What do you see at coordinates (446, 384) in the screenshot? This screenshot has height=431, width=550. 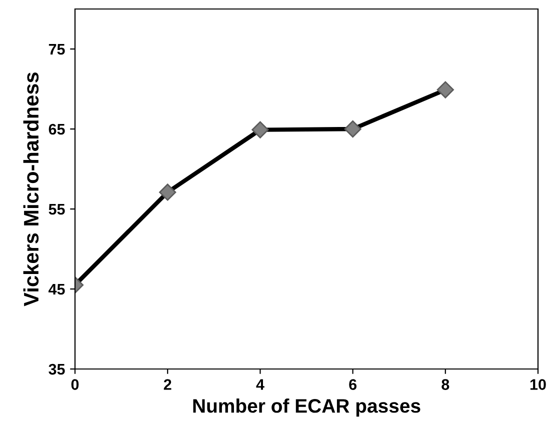 I see `x-tick-label: 8` at bounding box center [446, 384].